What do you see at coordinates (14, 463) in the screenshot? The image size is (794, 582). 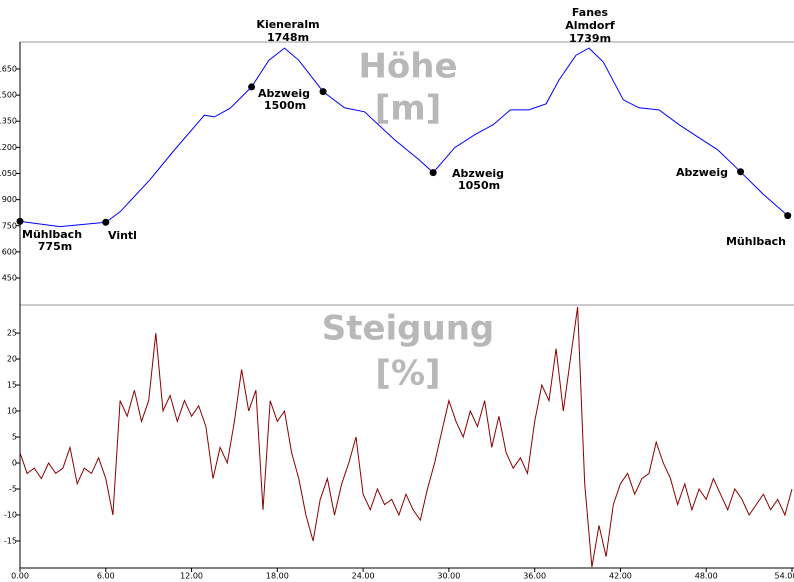 I see `y-tick-label: 0` at bounding box center [14, 463].